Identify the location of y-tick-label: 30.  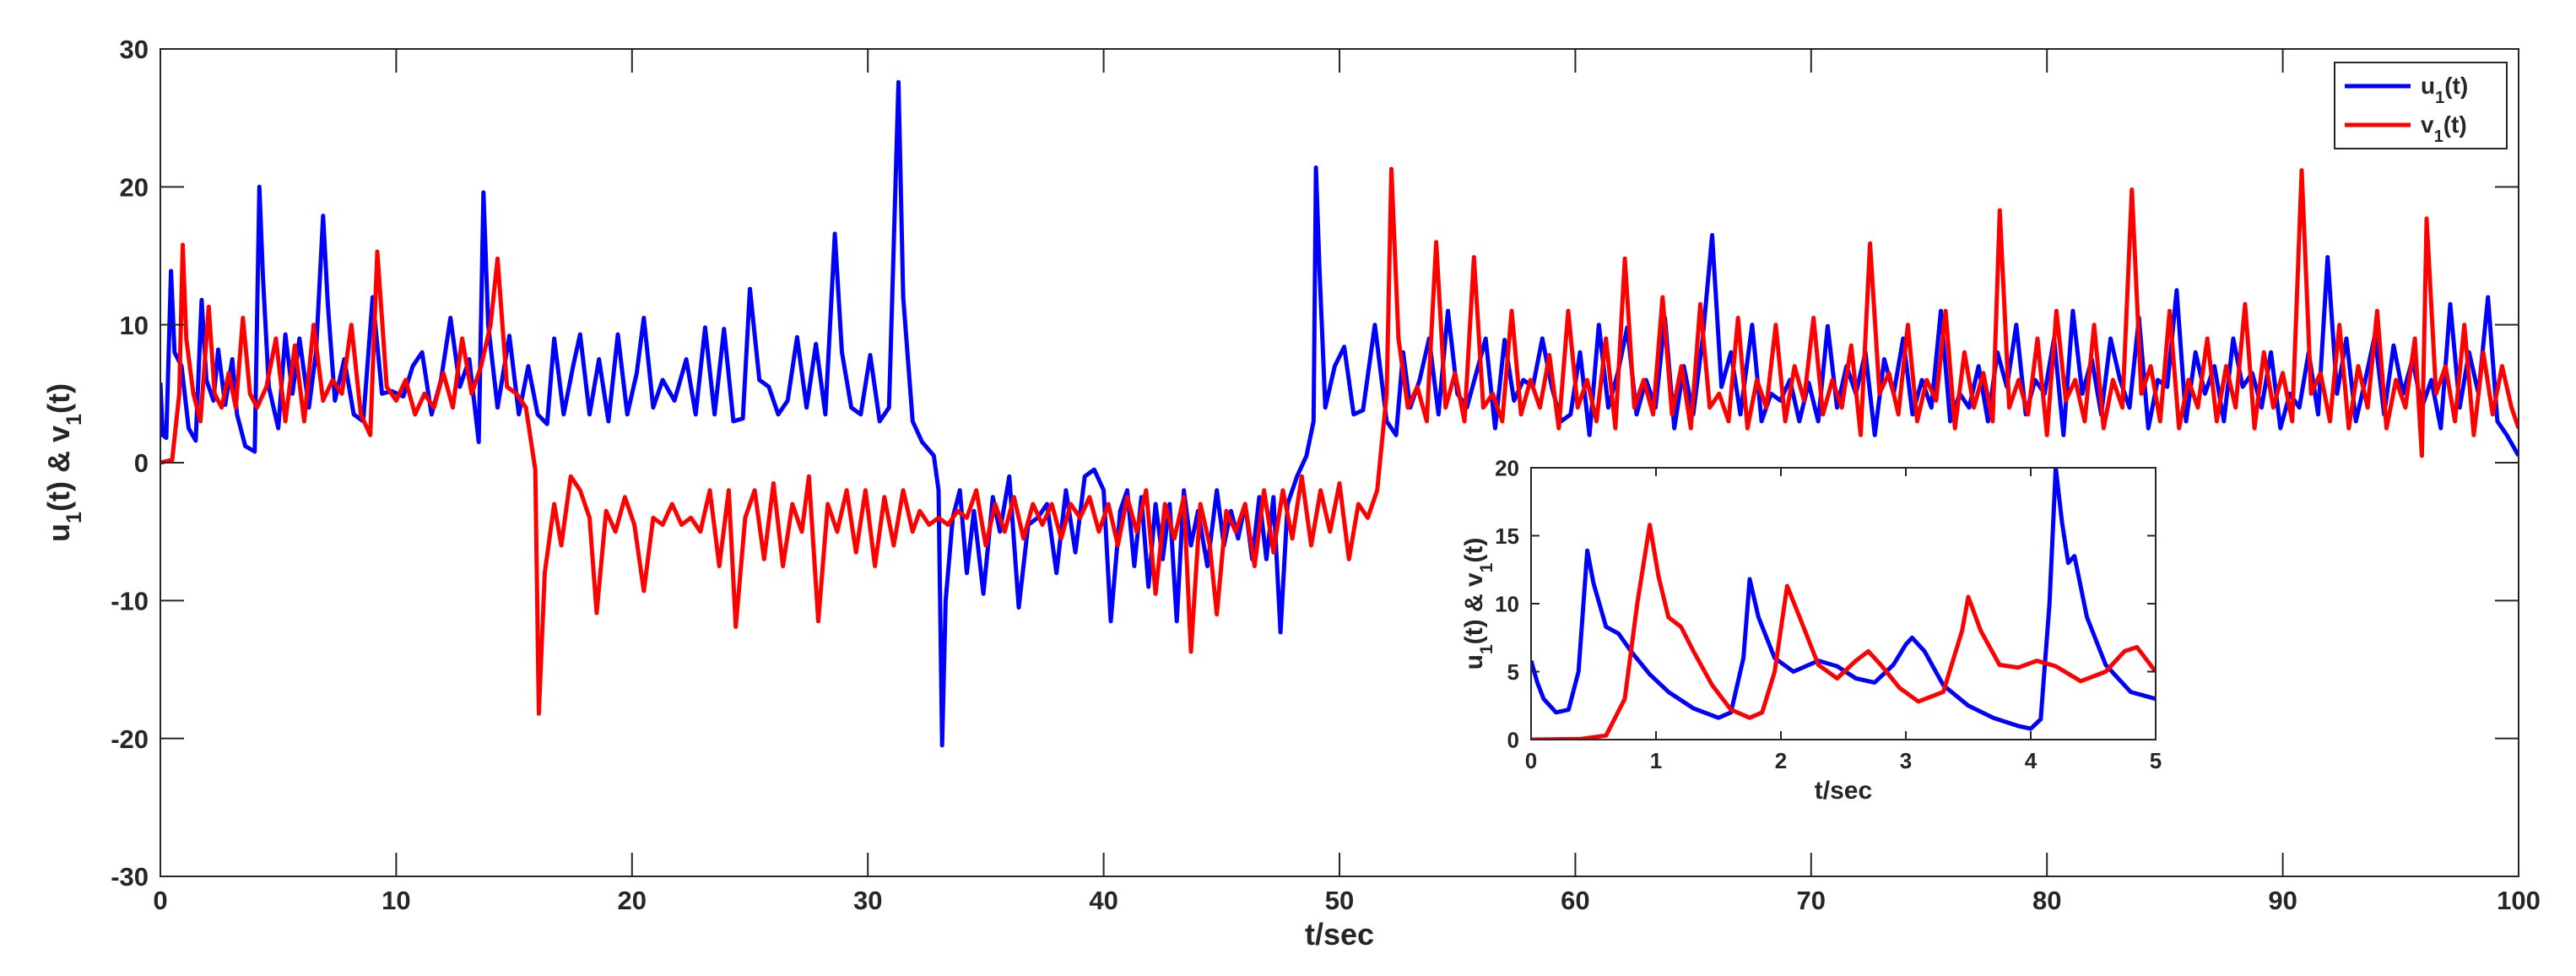
(134, 49).